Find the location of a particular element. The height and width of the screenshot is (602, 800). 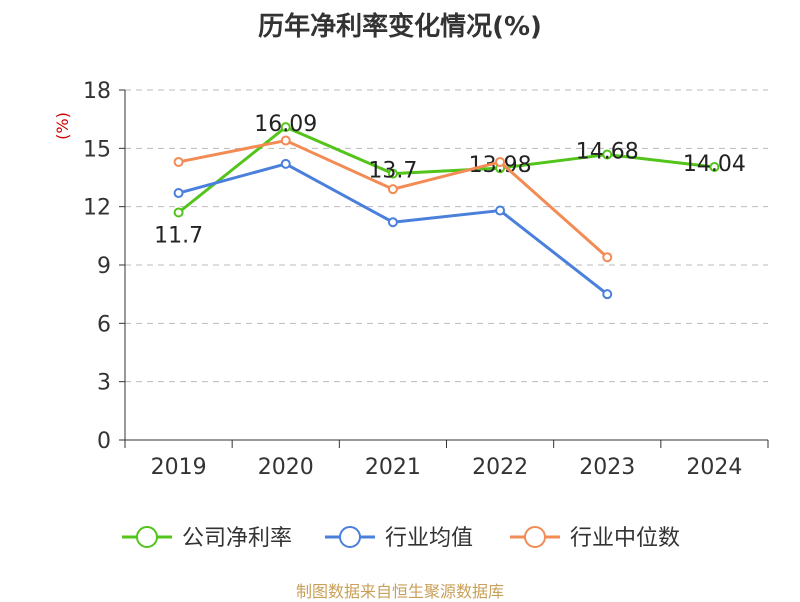

data-label: 14.04 is located at coordinates (714, 164).